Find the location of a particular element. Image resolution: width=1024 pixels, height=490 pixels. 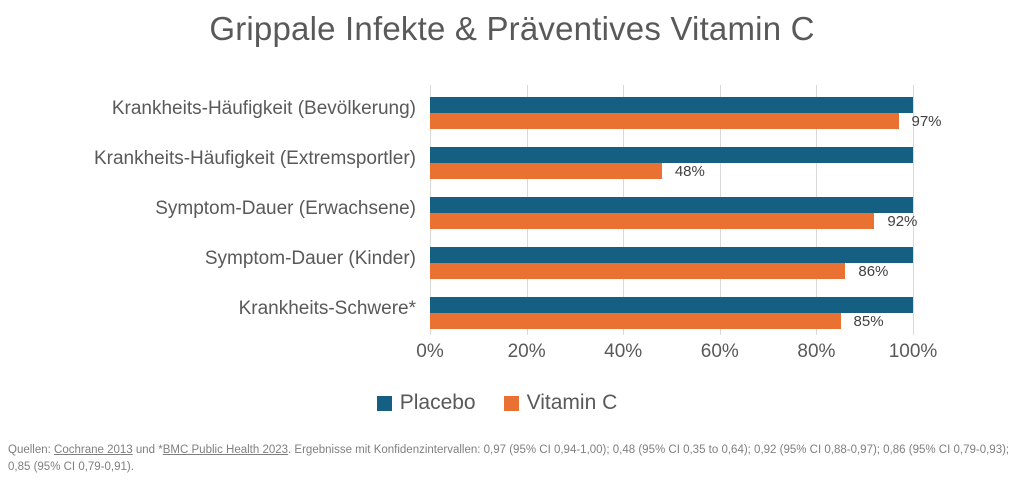

x-tick-label: 80% is located at coordinates (816, 351).